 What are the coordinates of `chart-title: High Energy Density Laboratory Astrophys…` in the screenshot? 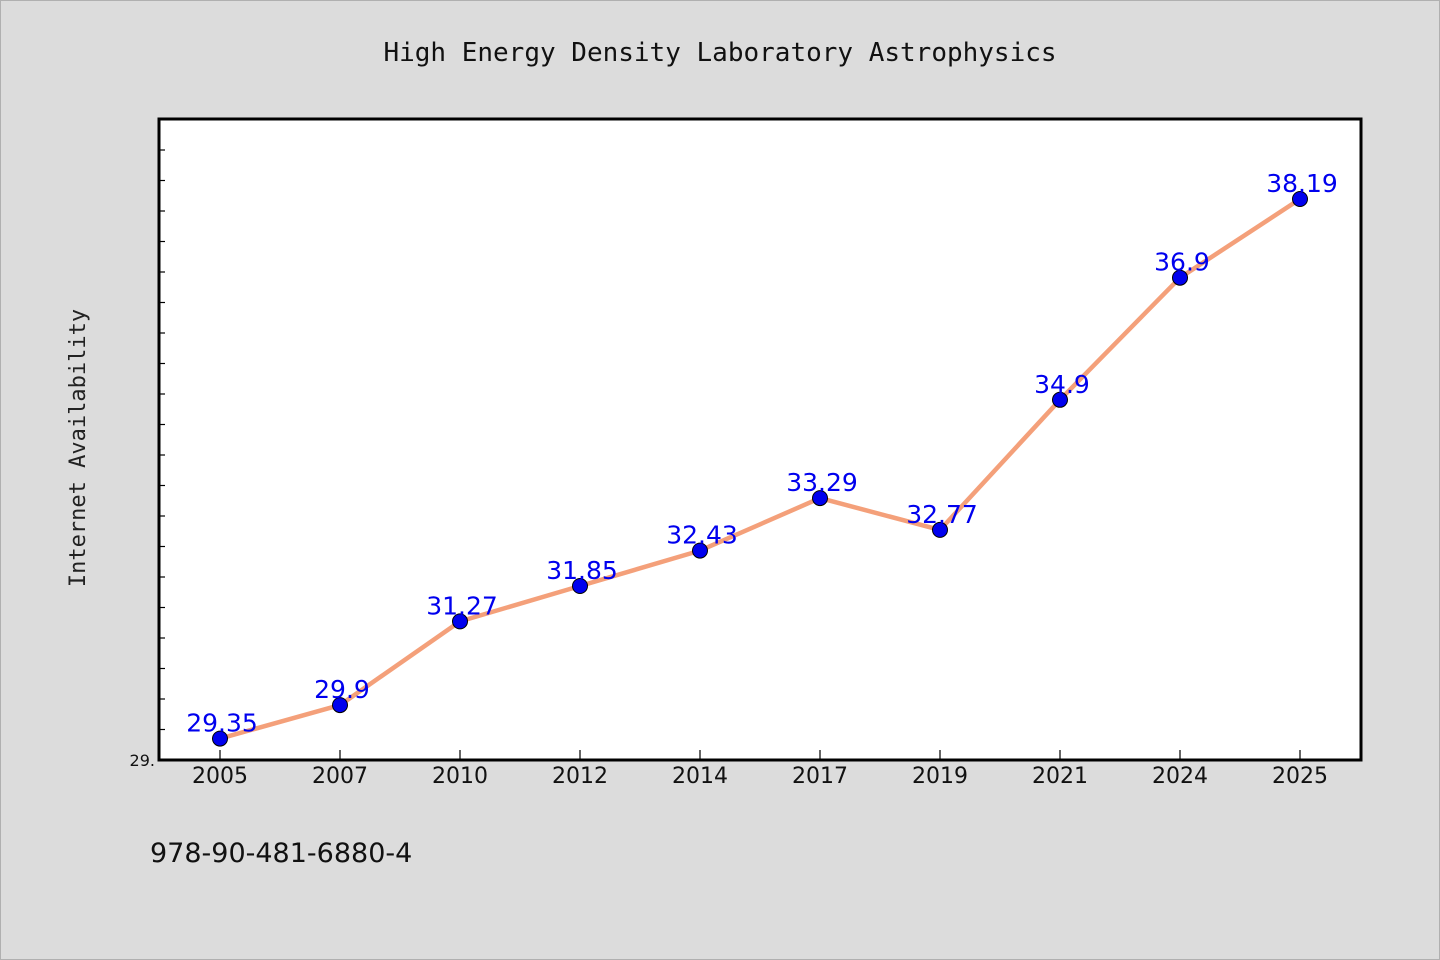 It's located at (719, 53).